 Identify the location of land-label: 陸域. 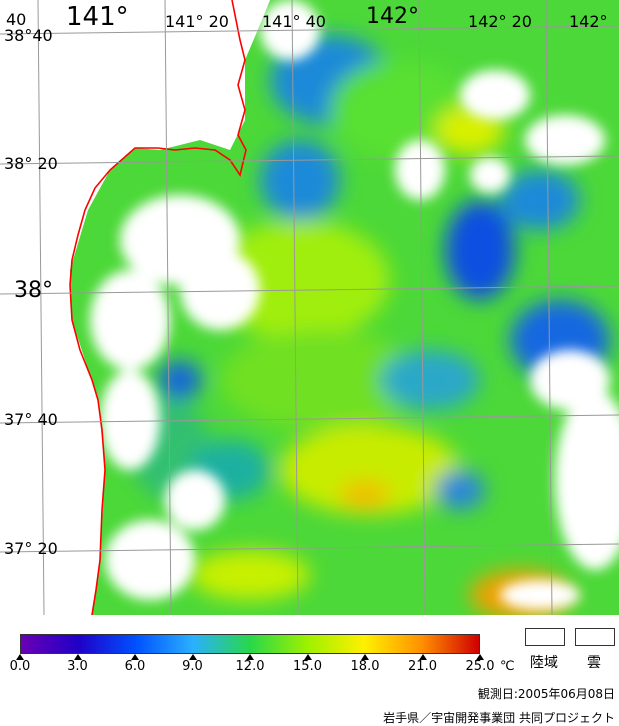
(544, 663).